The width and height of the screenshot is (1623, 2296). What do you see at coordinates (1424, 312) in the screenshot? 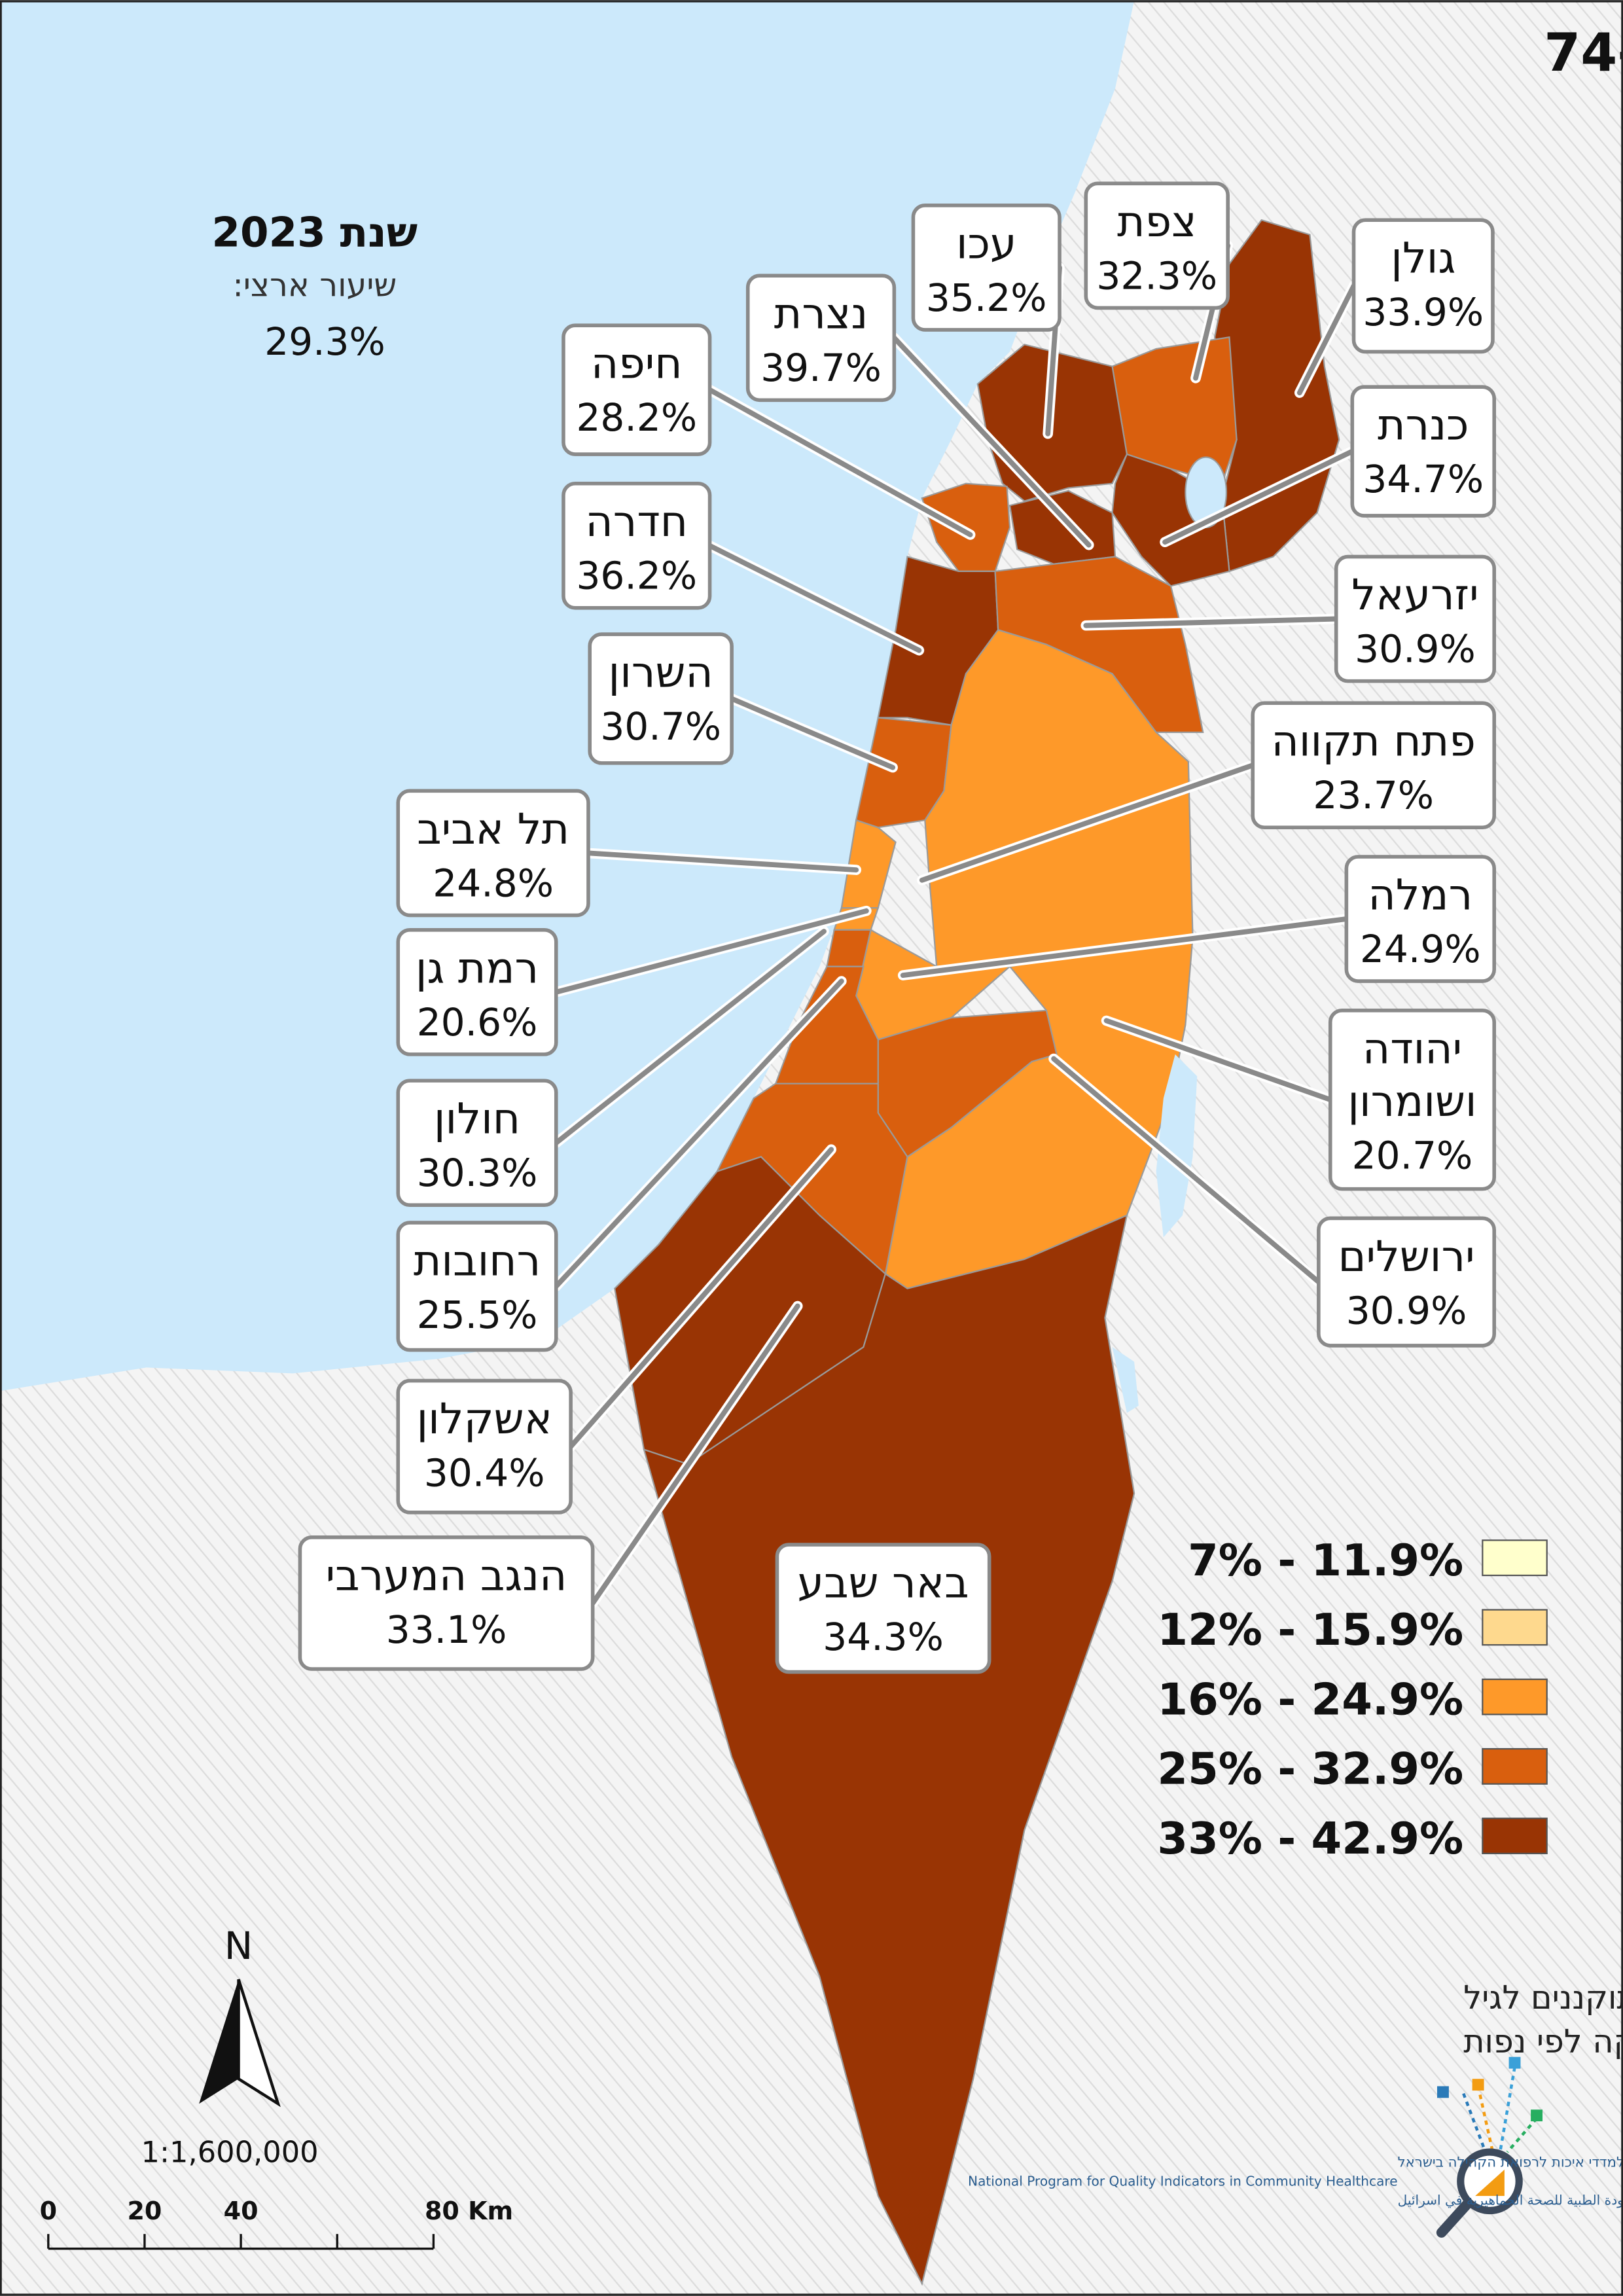
I see `region-value: 33.9%` at bounding box center [1424, 312].